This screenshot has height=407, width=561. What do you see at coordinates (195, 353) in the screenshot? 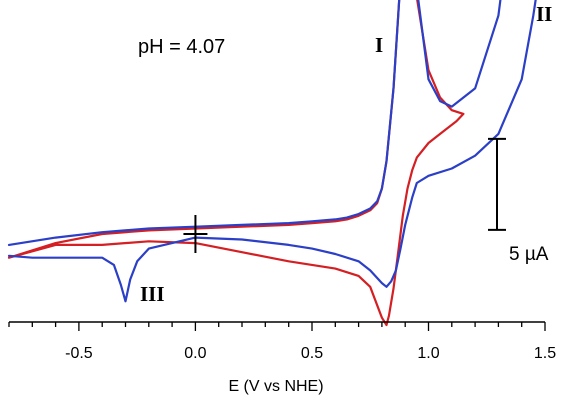
I see `x-tick-label: 0.0` at bounding box center [195, 353].